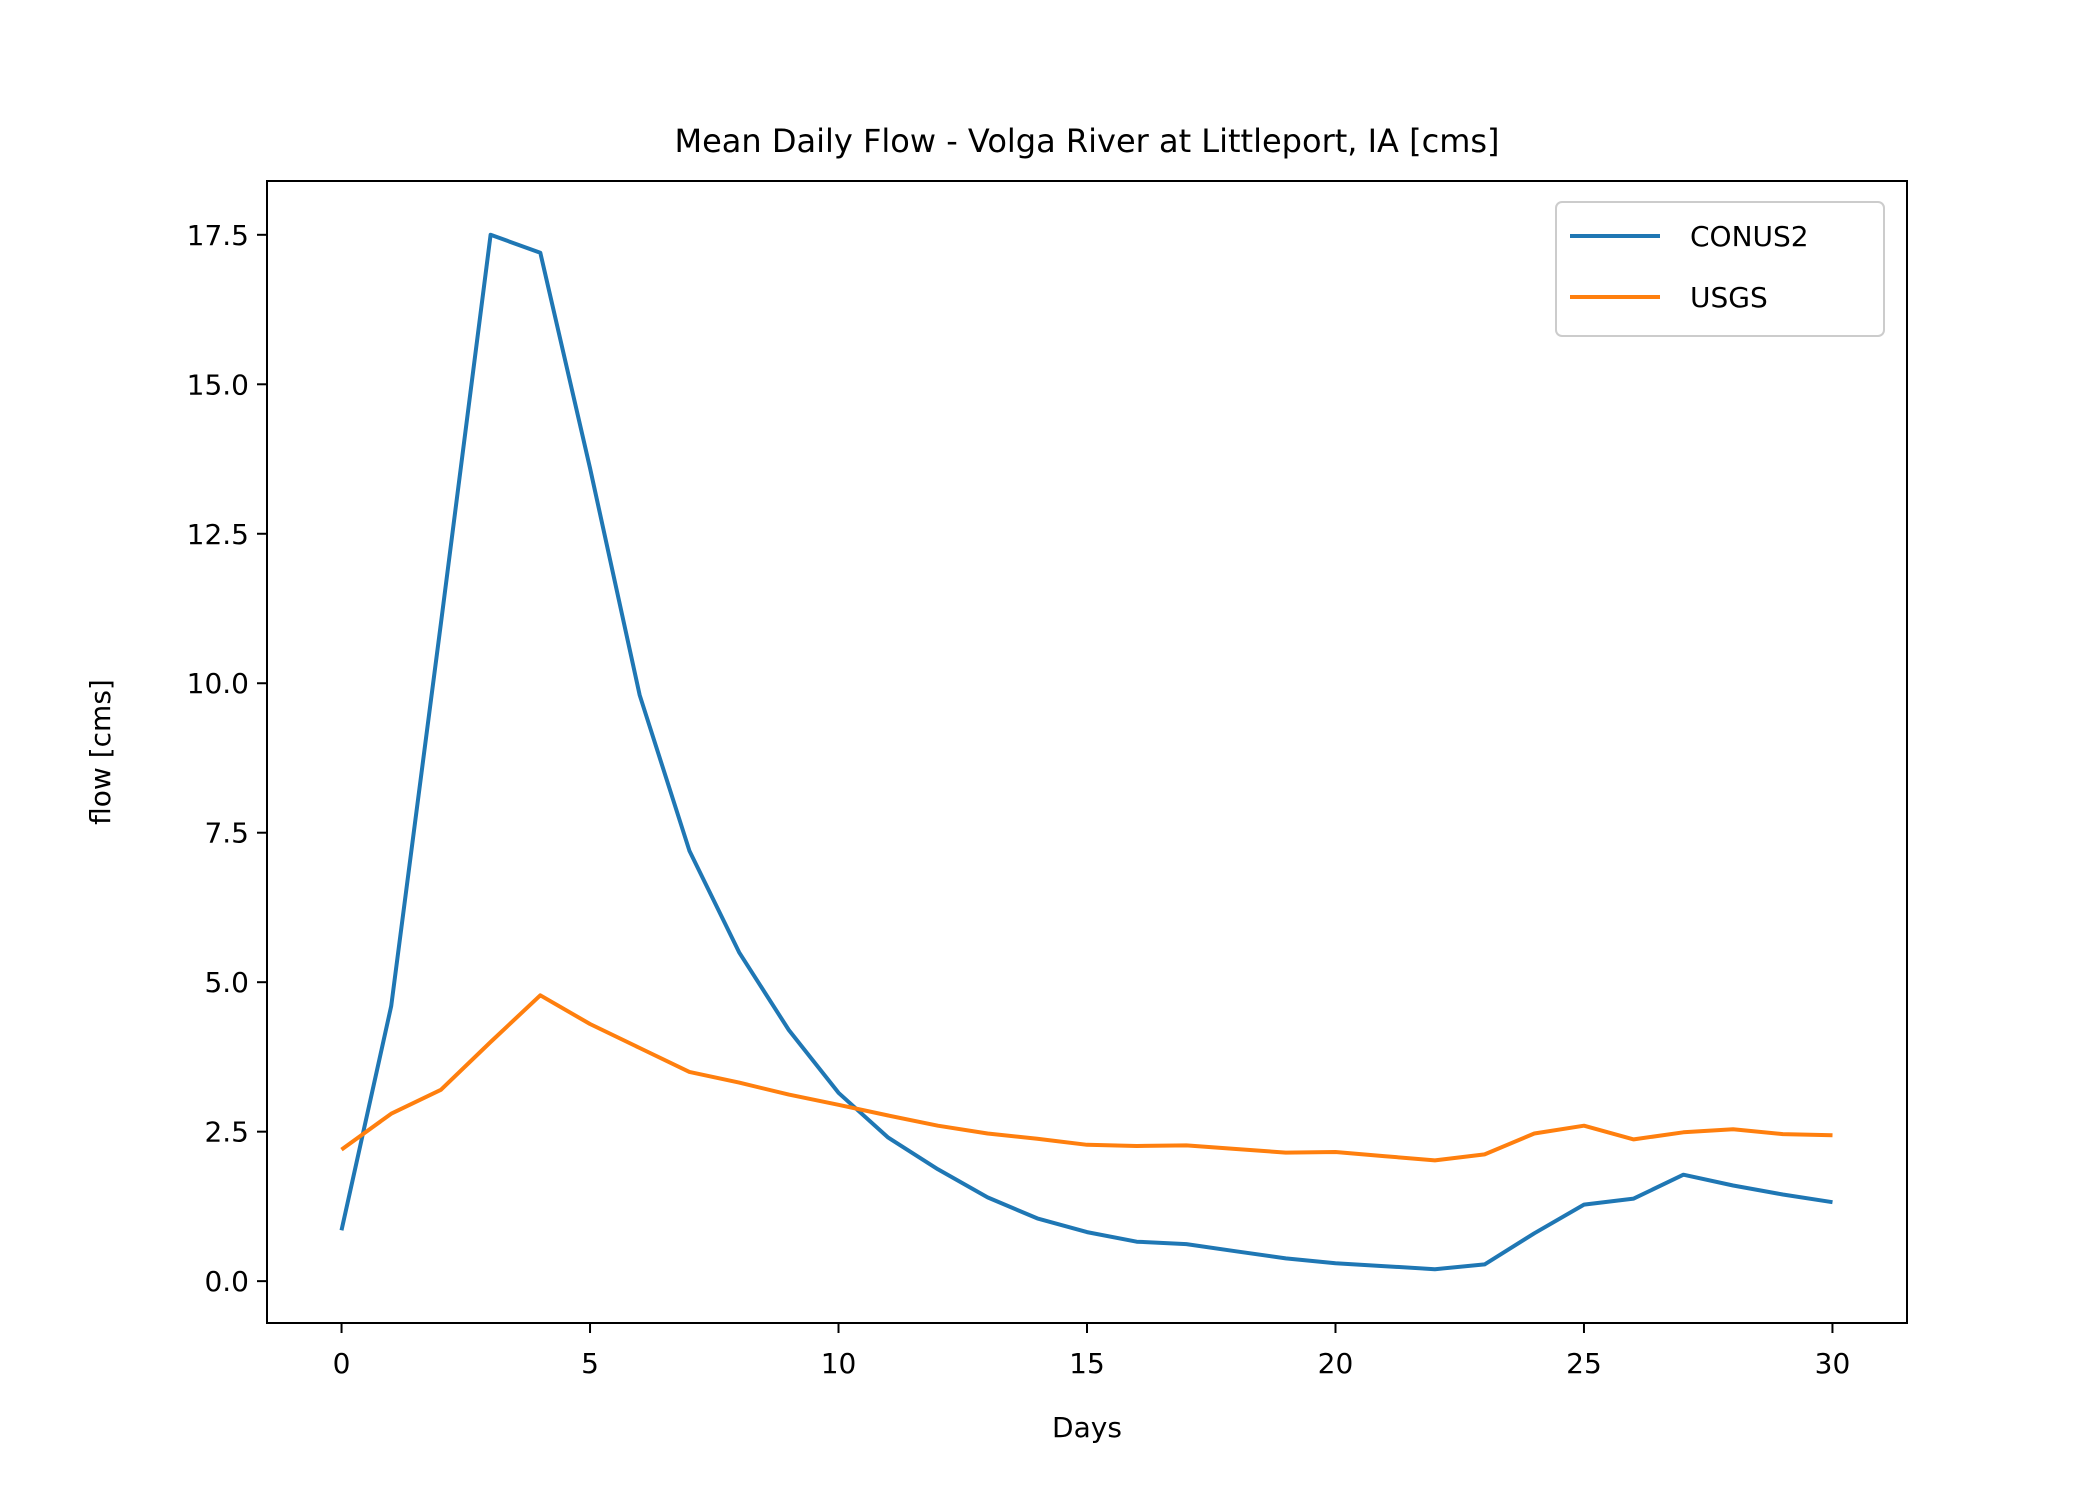 Image resolution: width=2100 pixels, height=1500 pixels. I want to click on y-tick-label: 7.5, so click(226, 833).